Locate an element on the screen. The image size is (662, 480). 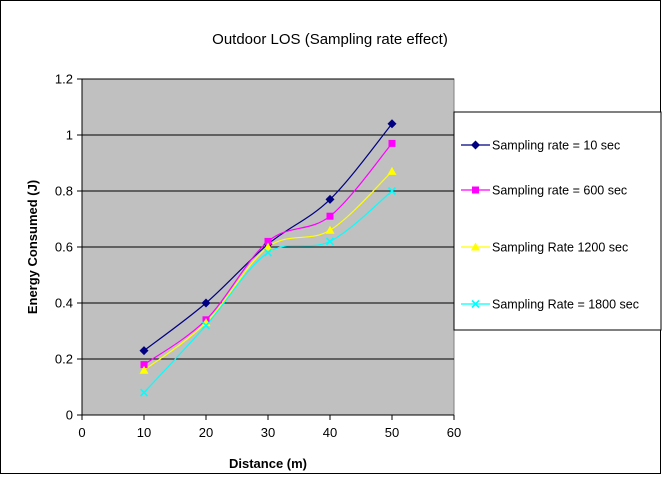
x-tick-label: 10 is located at coordinates (144, 432).